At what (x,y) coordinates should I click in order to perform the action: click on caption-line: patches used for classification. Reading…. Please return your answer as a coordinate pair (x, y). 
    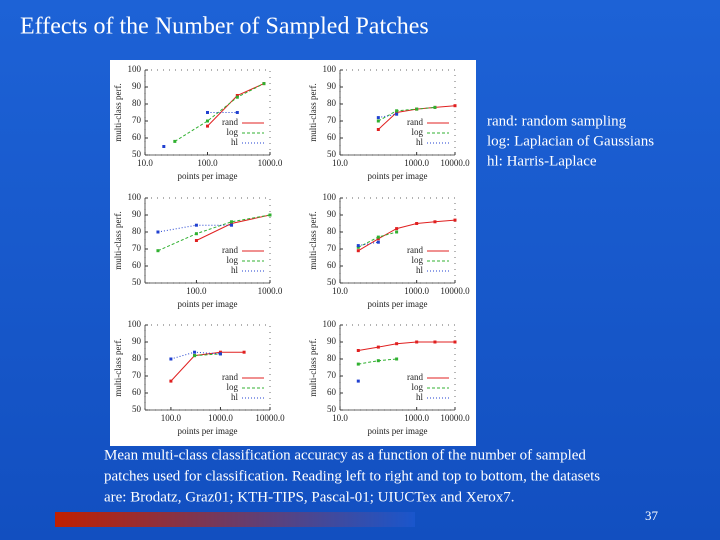
    Looking at the image, I should click on (352, 476).